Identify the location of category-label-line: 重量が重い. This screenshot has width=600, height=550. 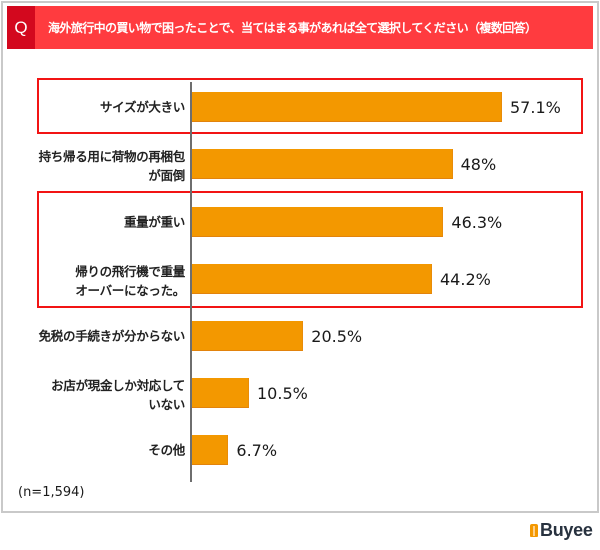
(154, 222).